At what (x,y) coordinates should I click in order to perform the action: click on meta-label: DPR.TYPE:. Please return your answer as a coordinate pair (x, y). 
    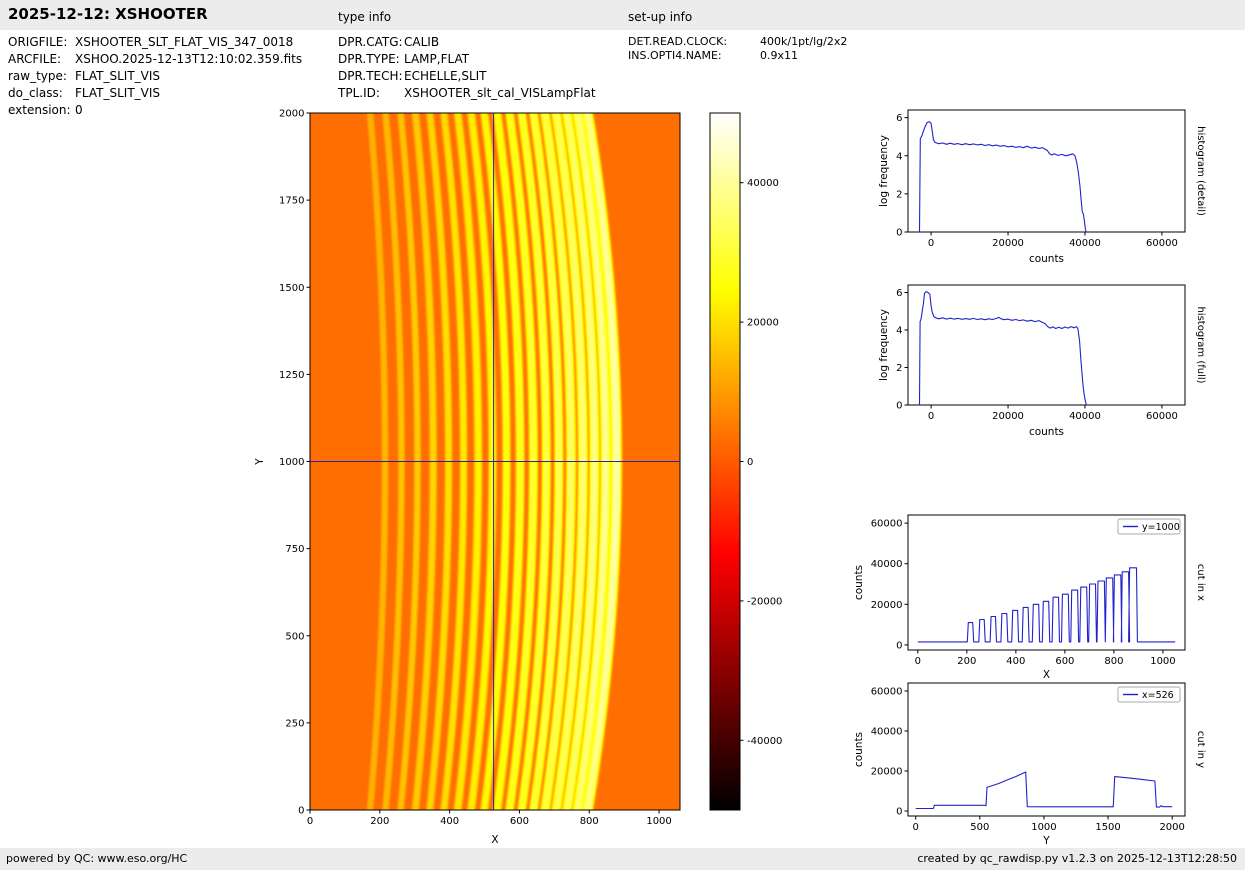
    Looking at the image, I should click on (369, 59).